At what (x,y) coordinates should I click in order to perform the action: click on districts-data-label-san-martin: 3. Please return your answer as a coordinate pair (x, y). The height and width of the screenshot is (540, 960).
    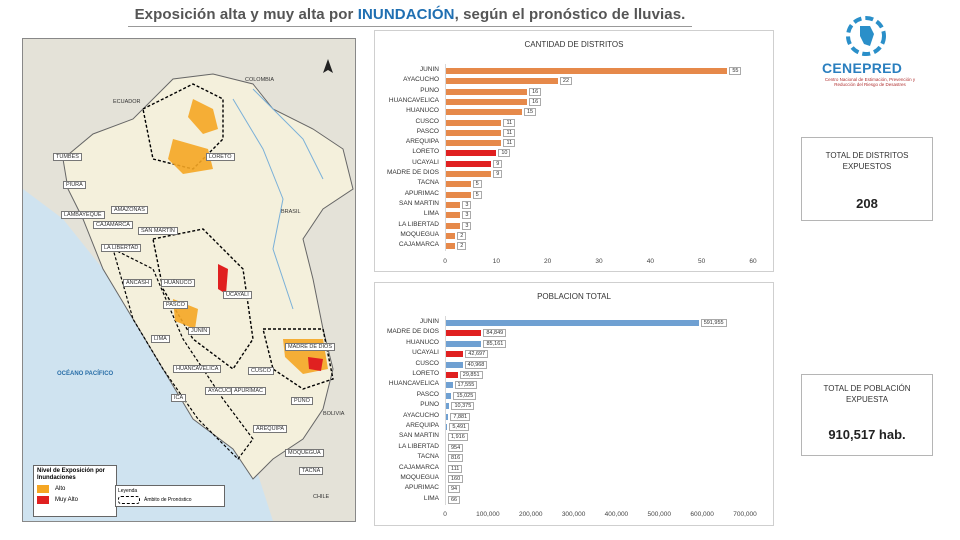
    Looking at the image, I should click on (467, 204).